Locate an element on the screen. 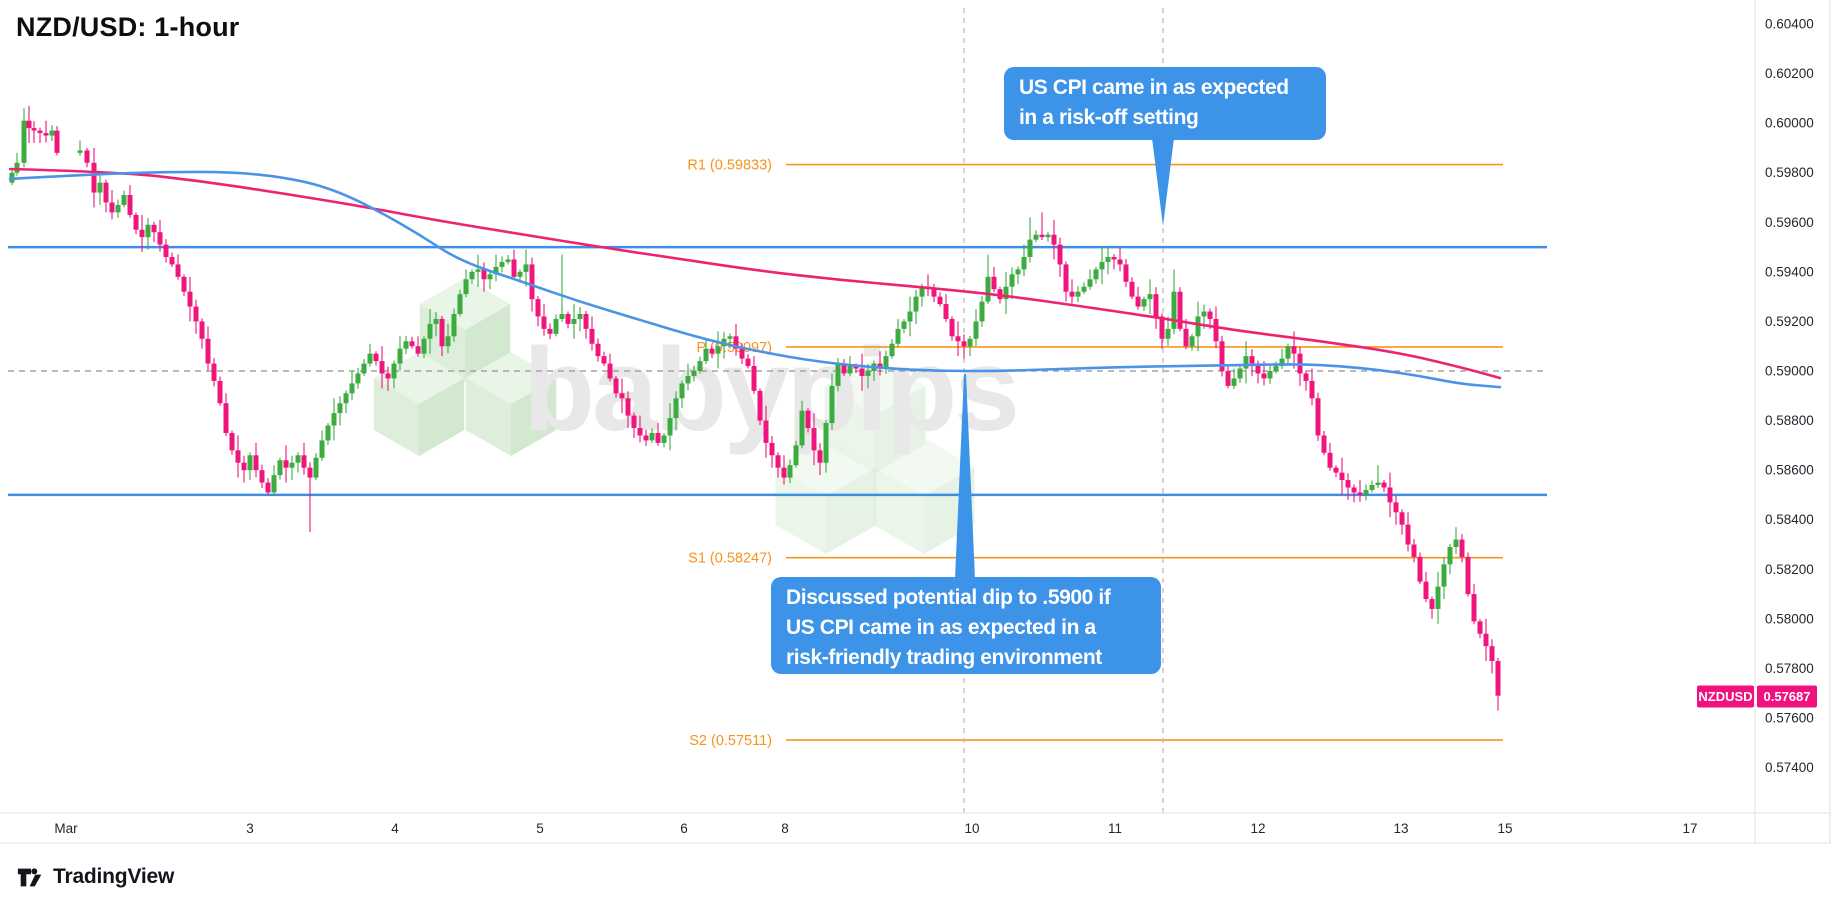 This screenshot has width=1835, height=906. babypips-watermark: babypips is located at coordinates (696, 416).